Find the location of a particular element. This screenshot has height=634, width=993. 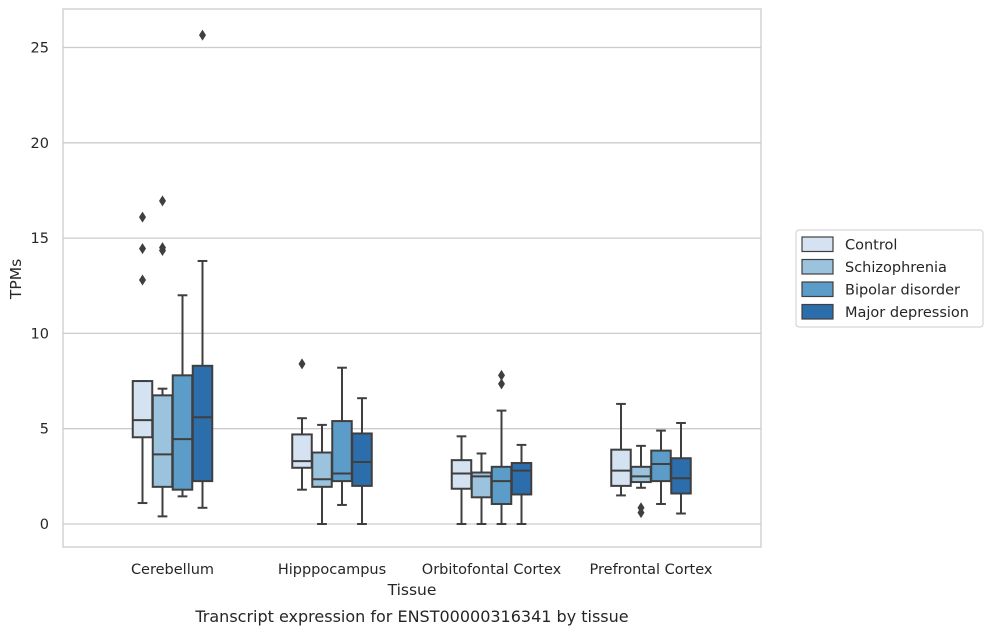

legend-label: Bipolar disorder is located at coordinates (902, 291).